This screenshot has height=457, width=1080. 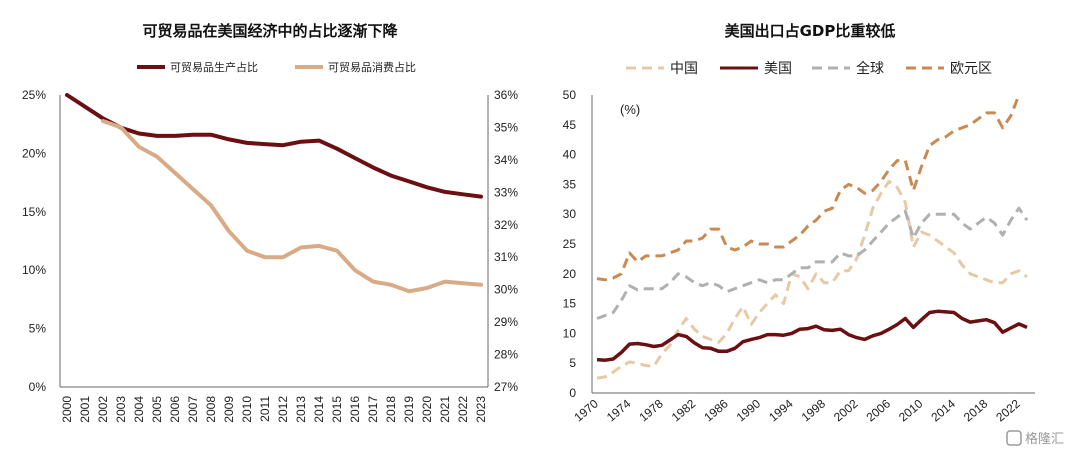 What do you see at coordinates (1014, 438) in the screenshot?
I see `watermark-logo-icon` at bounding box center [1014, 438].